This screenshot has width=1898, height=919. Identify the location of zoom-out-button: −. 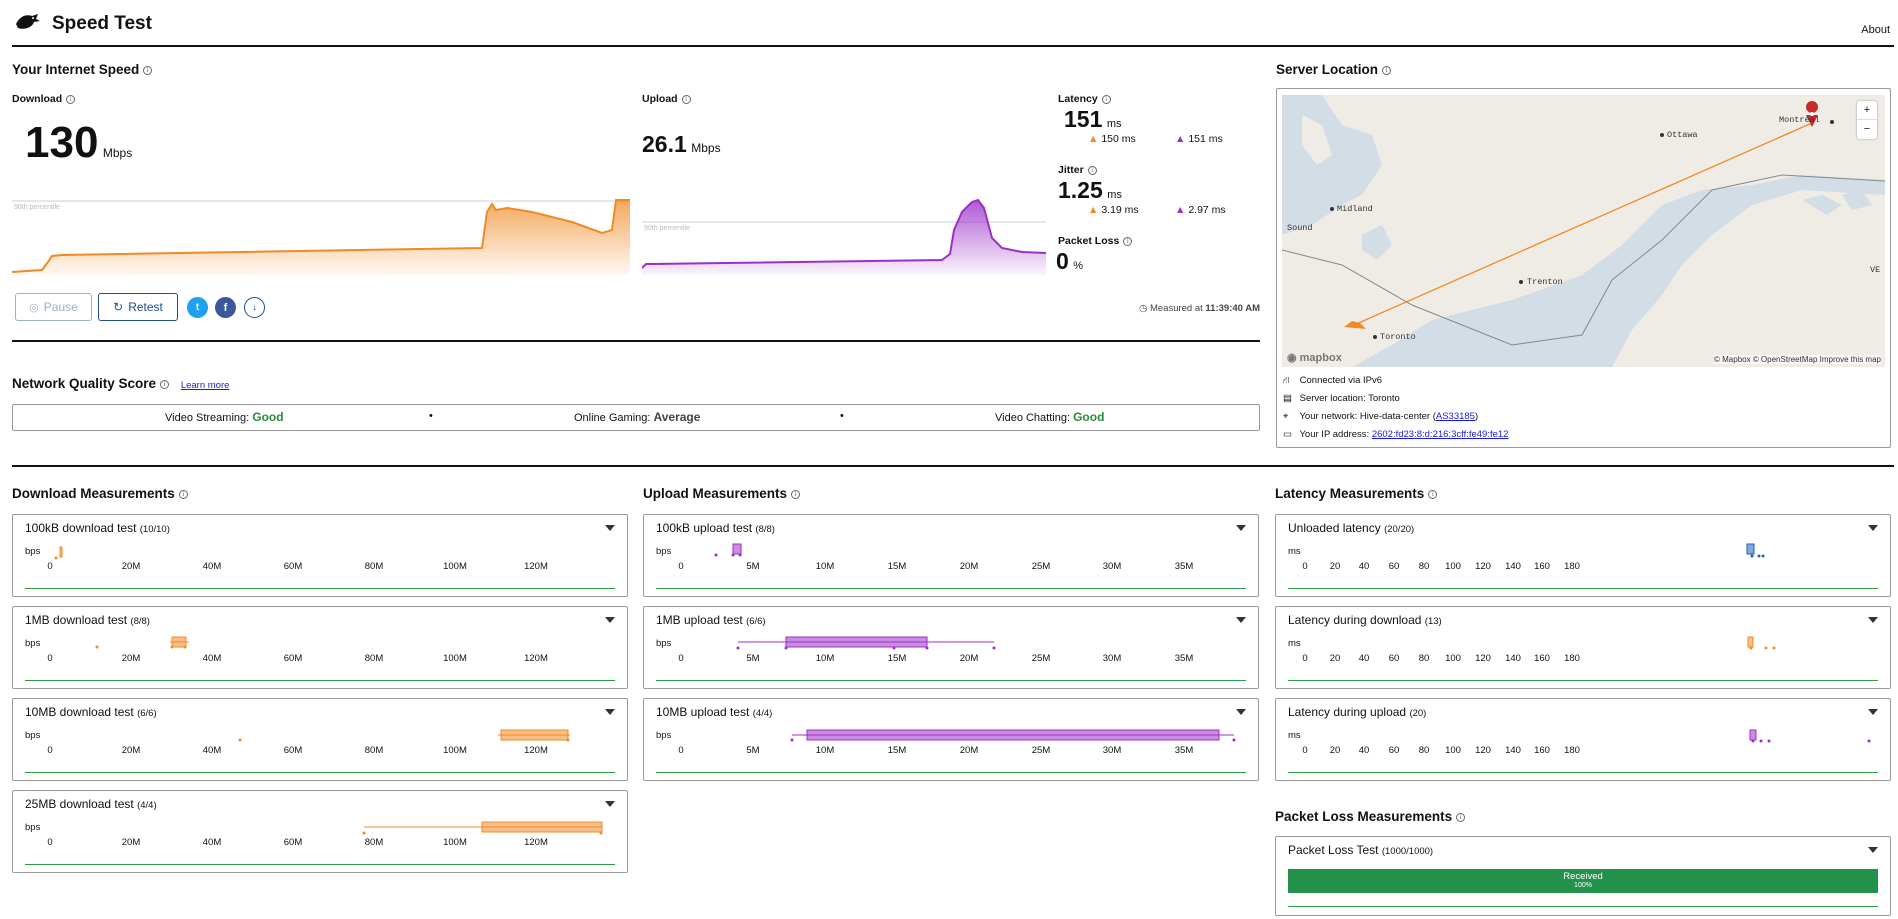
(1867, 129).